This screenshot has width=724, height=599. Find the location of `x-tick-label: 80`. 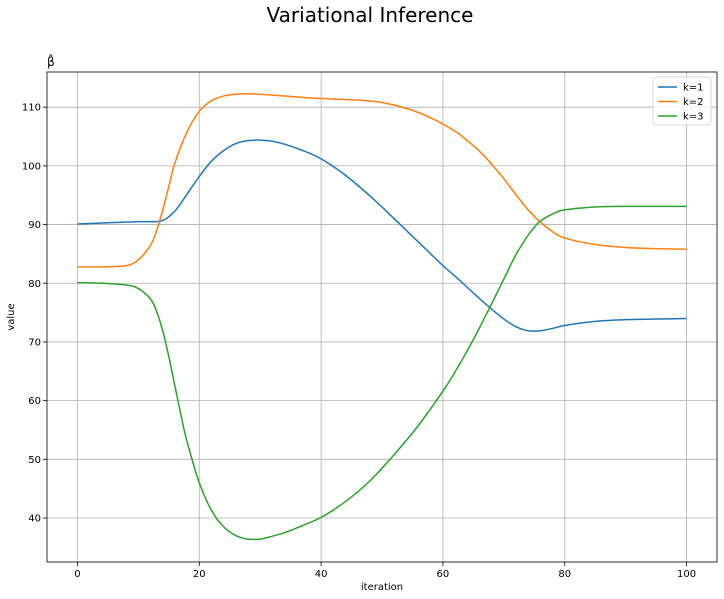

x-tick-label: 80 is located at coordinates (564, 574).